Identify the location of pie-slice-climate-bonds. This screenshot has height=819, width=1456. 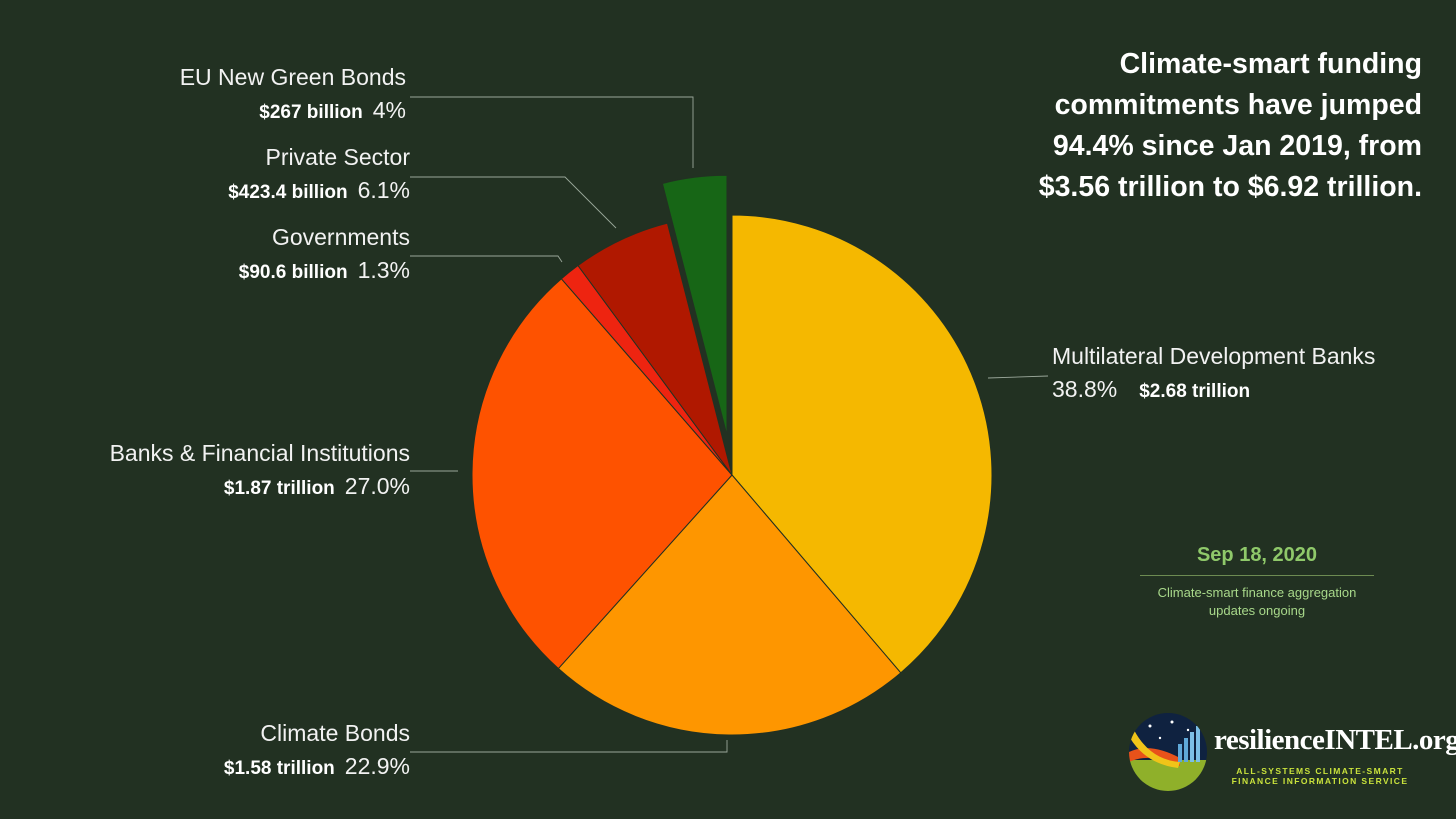
(729, 605).